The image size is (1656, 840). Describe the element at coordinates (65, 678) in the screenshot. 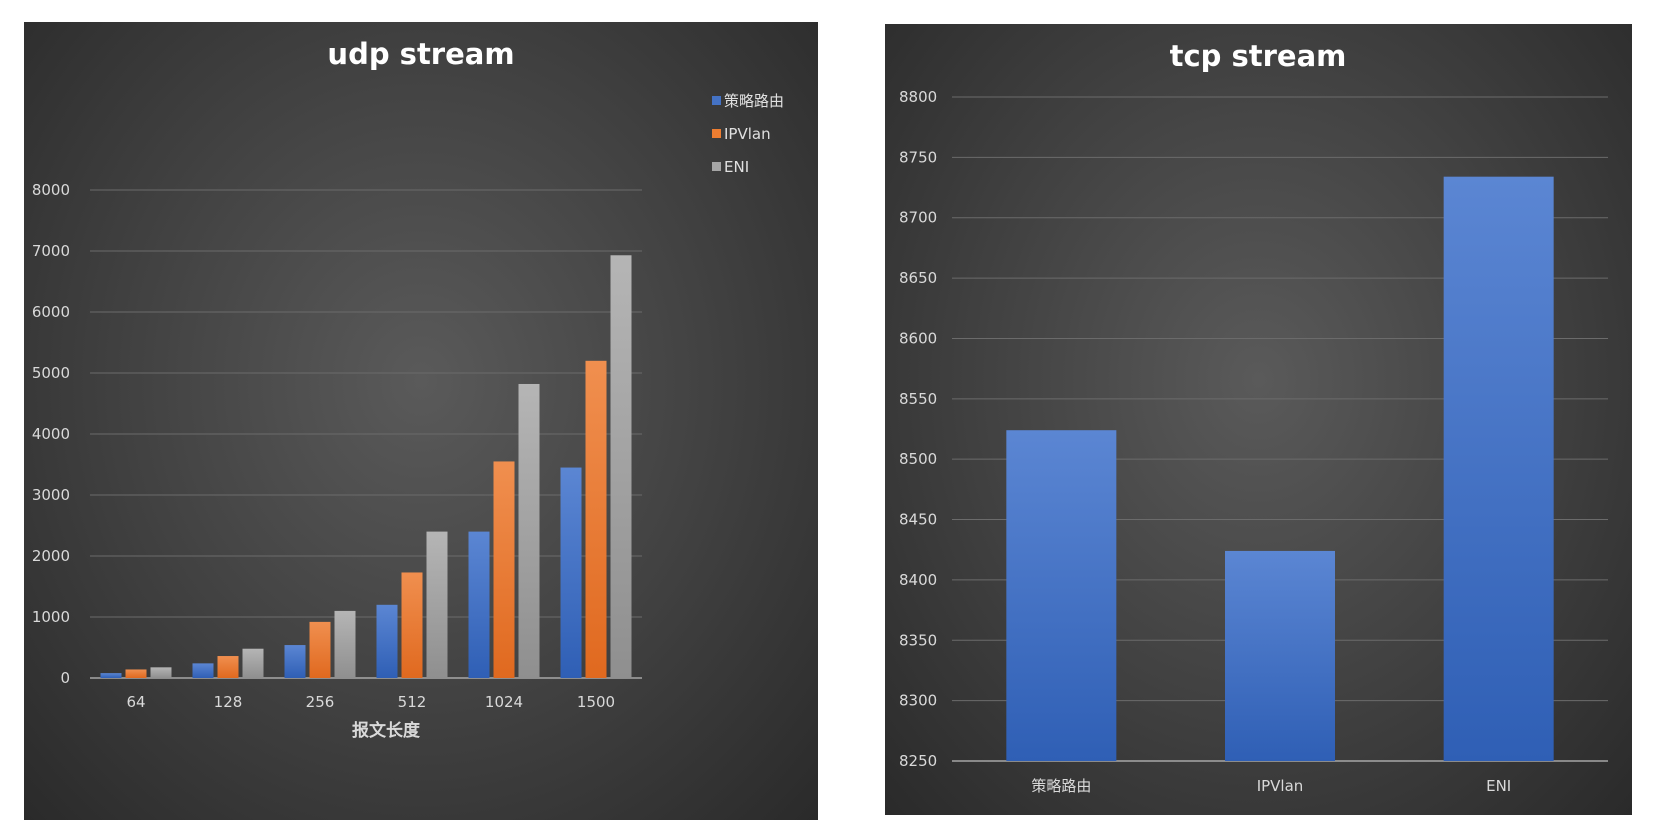

I see `udp-y-tick-label: 0` at that location.